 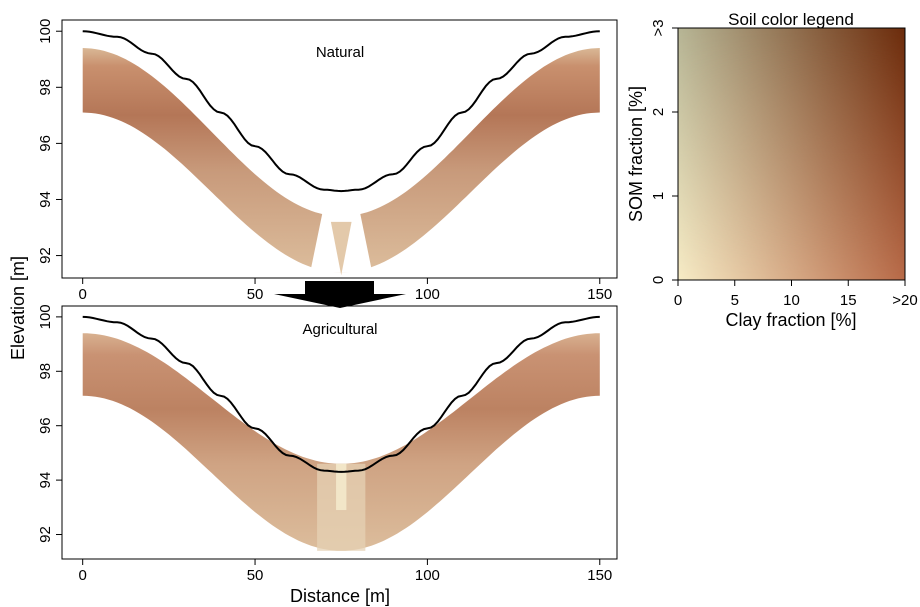 What do you see at coordinates (45, 143) in the screenshot?
I see `natural-y-tick-label: 96` at bounding box center [45, 143].